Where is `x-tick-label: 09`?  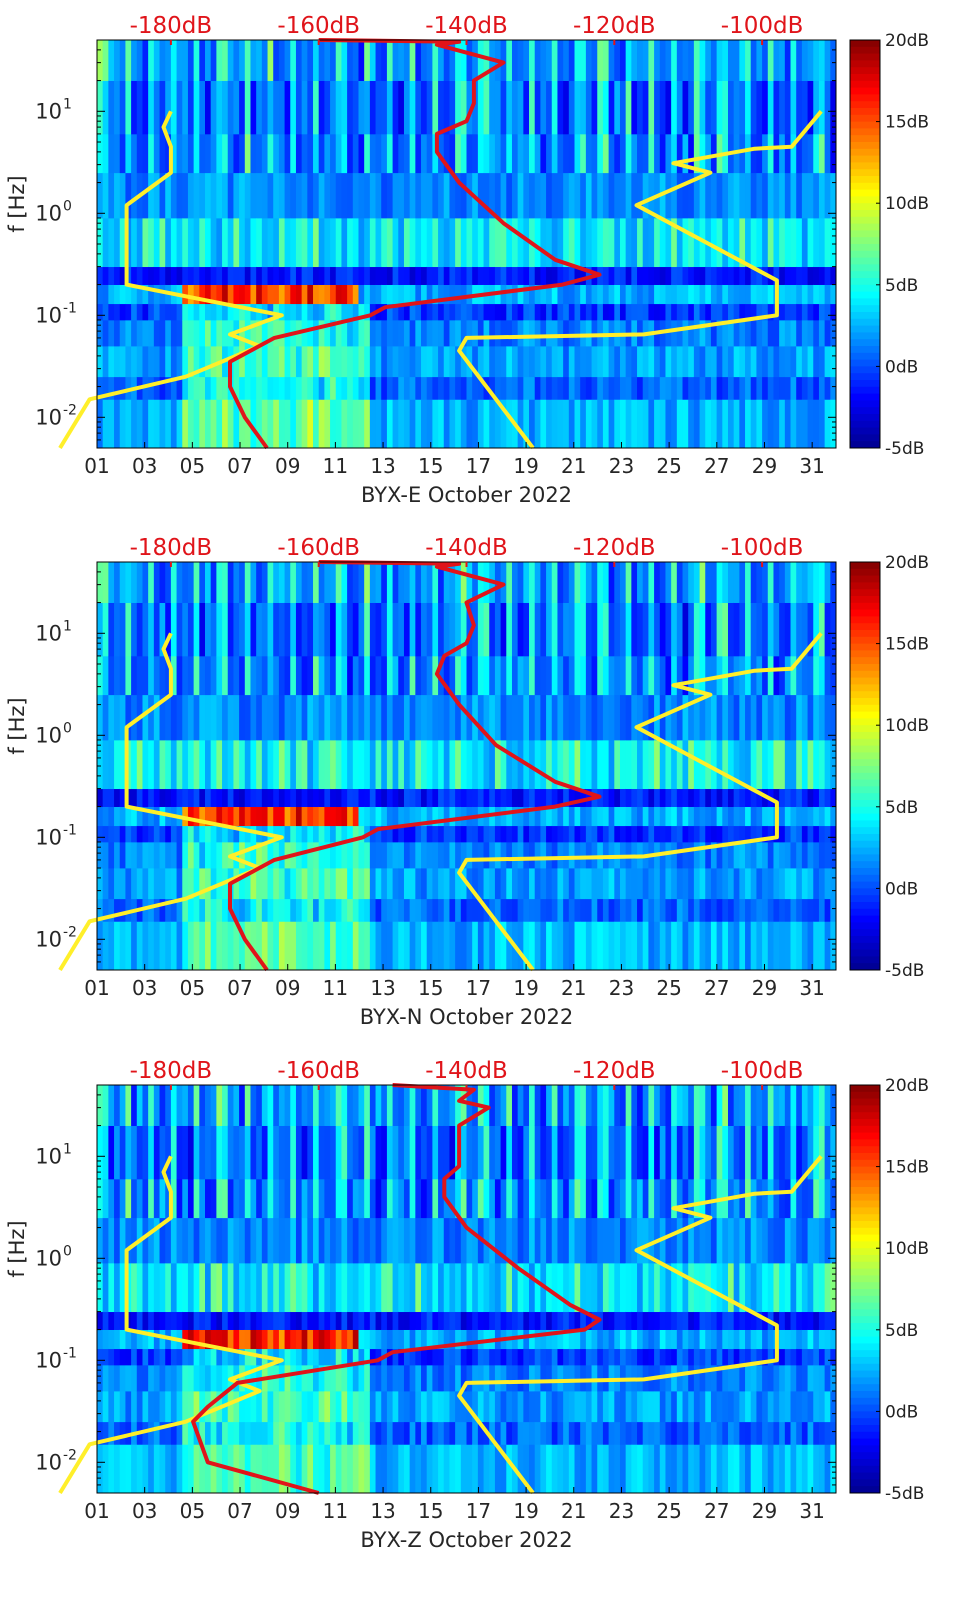
x-tick-label: 09 is located at coordinates (287, 466).